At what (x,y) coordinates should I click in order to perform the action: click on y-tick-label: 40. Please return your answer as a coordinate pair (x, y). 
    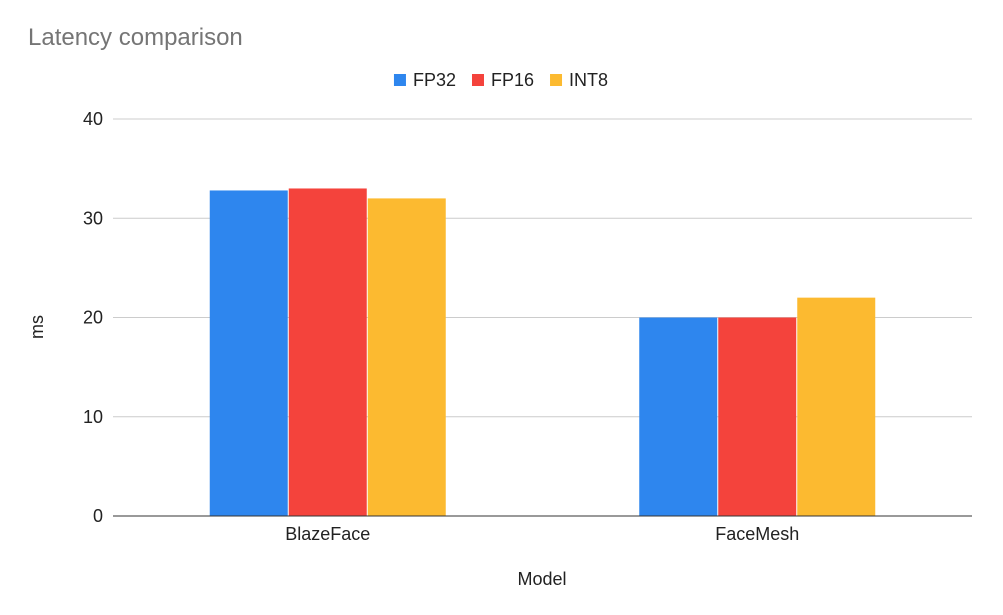
    Looking at the image, I should click on (93, 119).